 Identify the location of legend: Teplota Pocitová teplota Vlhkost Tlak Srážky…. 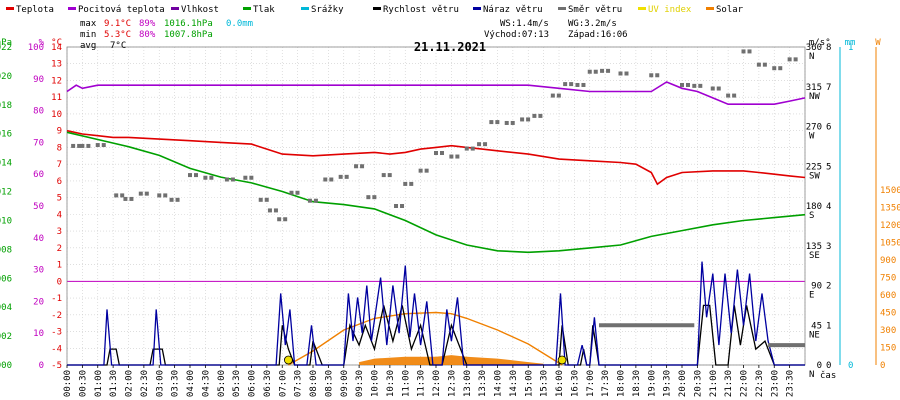
(375, 10).